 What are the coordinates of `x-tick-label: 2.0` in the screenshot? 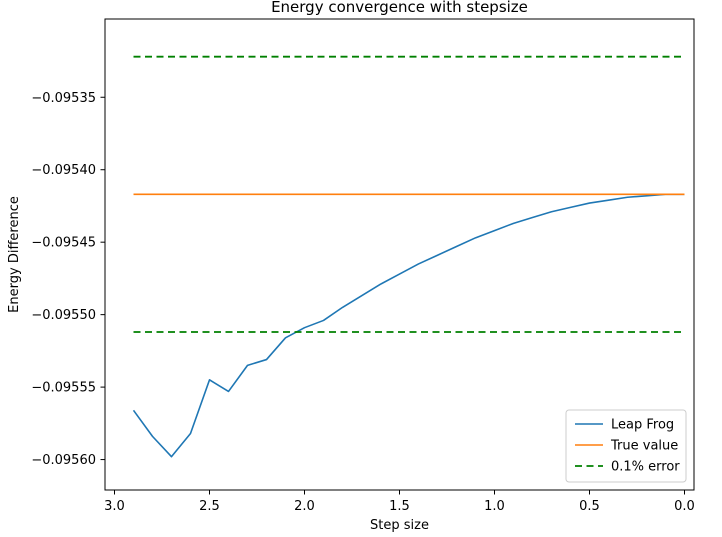 It's located at (304, 506).